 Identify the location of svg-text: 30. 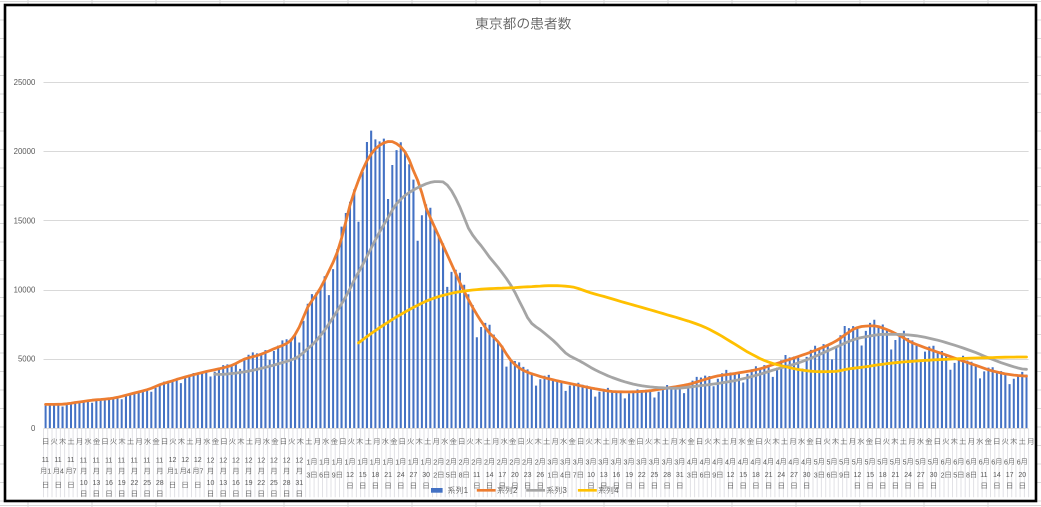
(807, 475).